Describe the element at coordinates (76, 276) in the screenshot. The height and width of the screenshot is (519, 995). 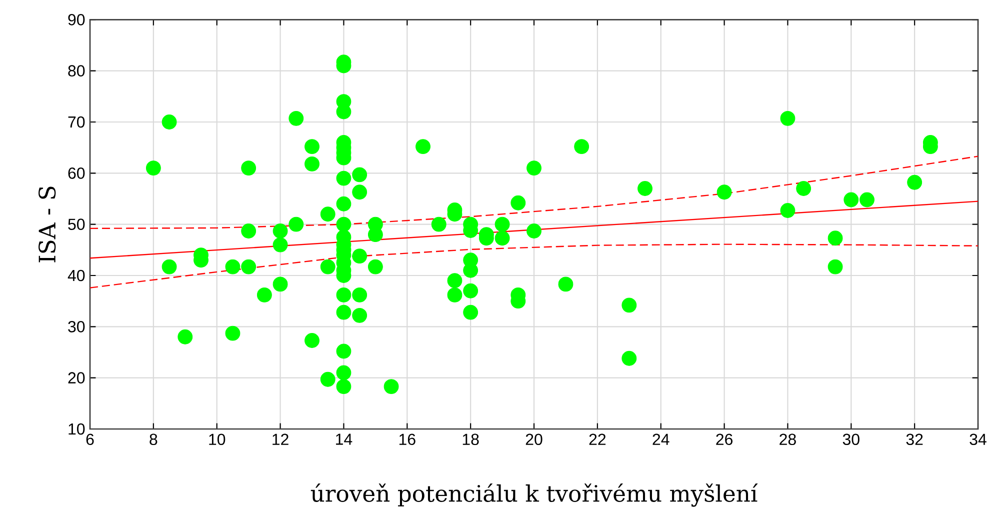
I see `y-tick-label: 40` at that location.